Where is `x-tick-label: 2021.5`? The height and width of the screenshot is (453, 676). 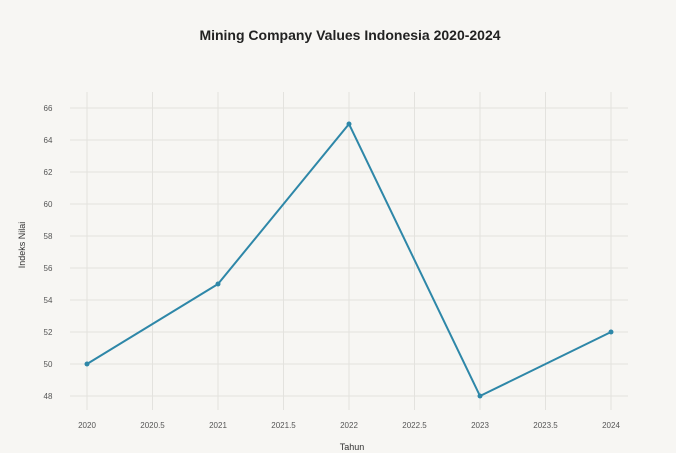
x-tick-label: 2021.5 is located at coordinates (283, 425).